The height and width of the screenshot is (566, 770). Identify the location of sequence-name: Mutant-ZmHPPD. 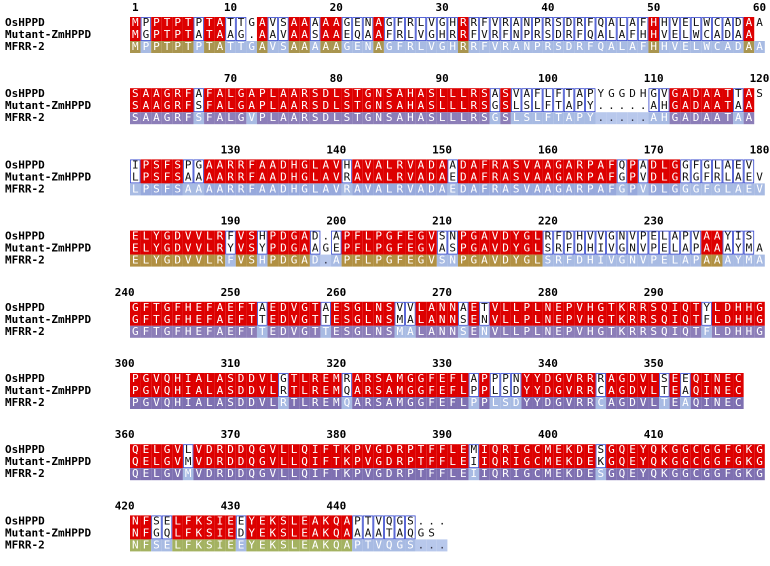
(48, 248).